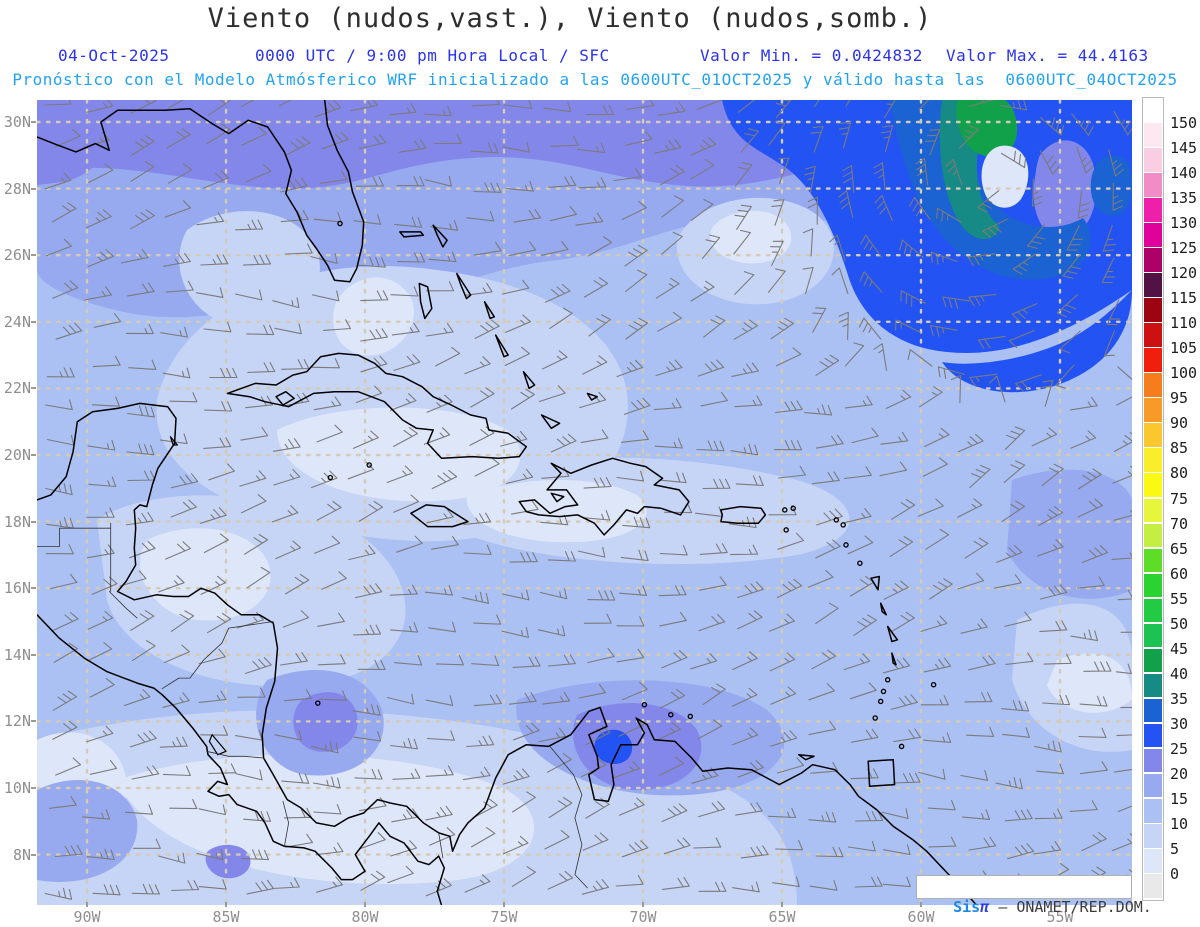 The width and height of the screenshot is (1200, 927). What do you see at coordinates (1179, 548) in the screenshot?
I see `colorbar-tick-label: 65` at bounding box center [1179, 548].